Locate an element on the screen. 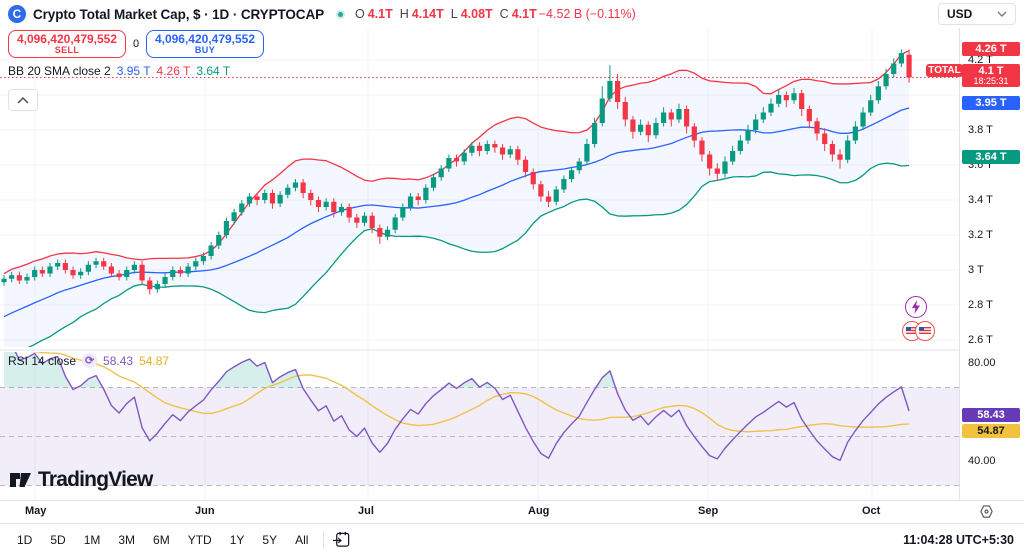 This screenshot has width=1024, height=555. rsi-indicator-legend: RSI 14 close ⟳ 58.43 54.87 is located at coordinates (88, 360).